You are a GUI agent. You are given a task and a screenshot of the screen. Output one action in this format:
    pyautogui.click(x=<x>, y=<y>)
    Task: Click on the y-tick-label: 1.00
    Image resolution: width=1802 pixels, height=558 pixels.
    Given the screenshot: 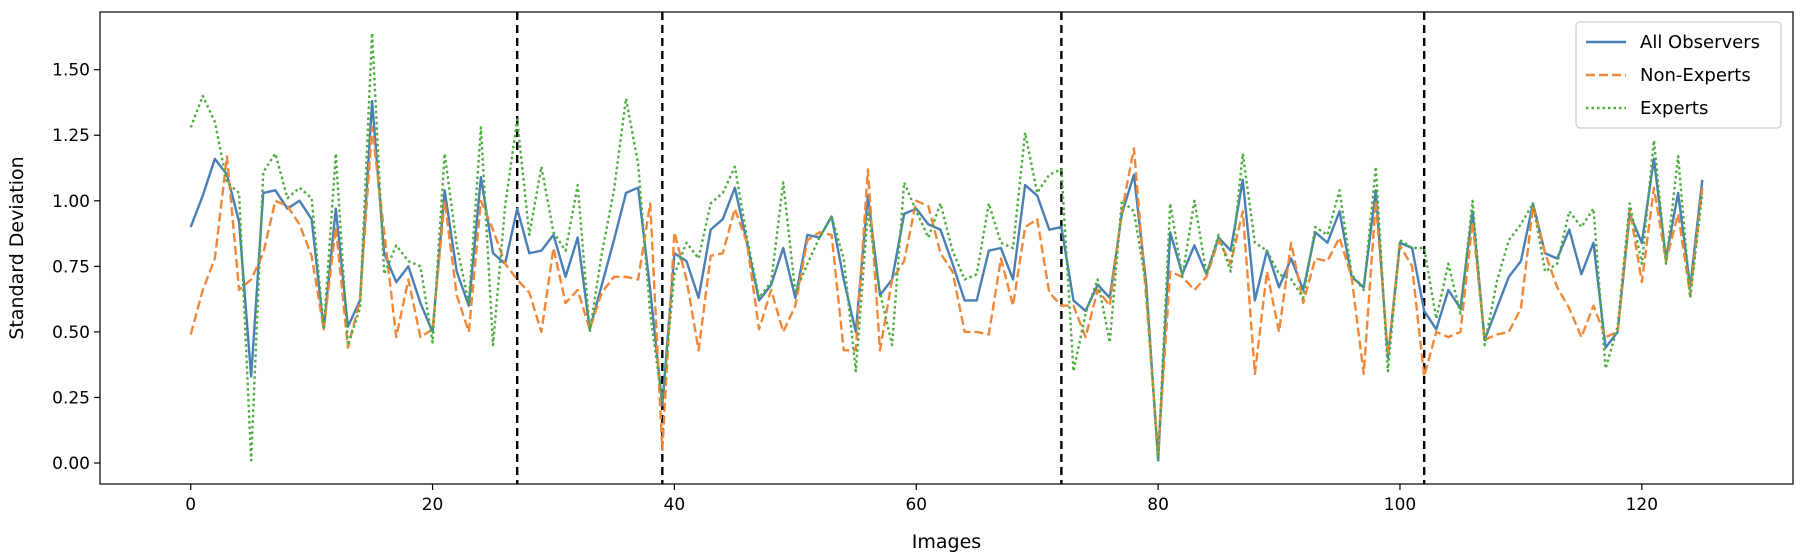 What is the action you would take?
    pyautogui.click(x=71, y=202)
    